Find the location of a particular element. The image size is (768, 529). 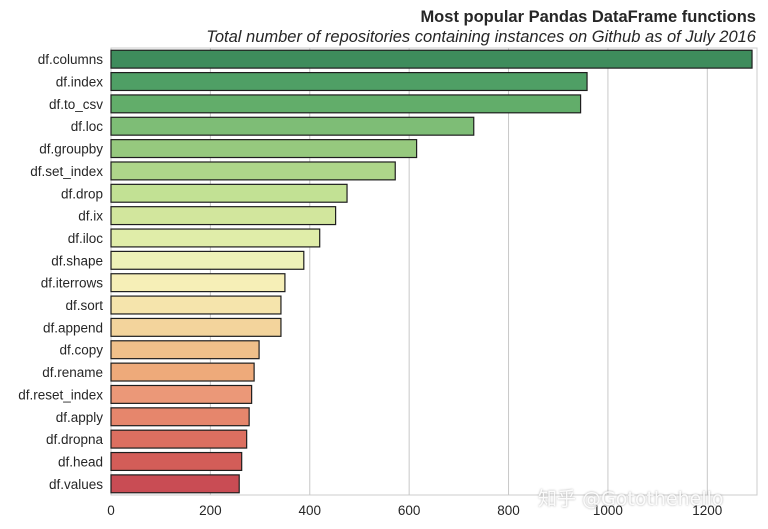

bar-df-drop is located at coordinates (229, 193).